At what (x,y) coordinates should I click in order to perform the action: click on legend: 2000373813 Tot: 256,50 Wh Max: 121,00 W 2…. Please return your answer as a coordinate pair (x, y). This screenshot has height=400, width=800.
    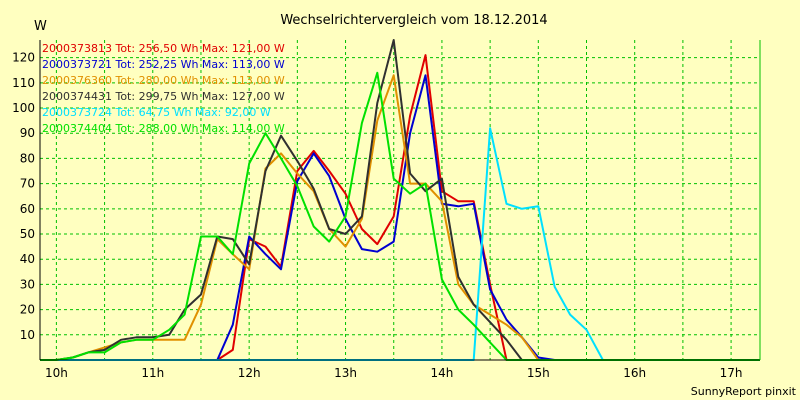
    Looking at the image, I should click on (163, 88).